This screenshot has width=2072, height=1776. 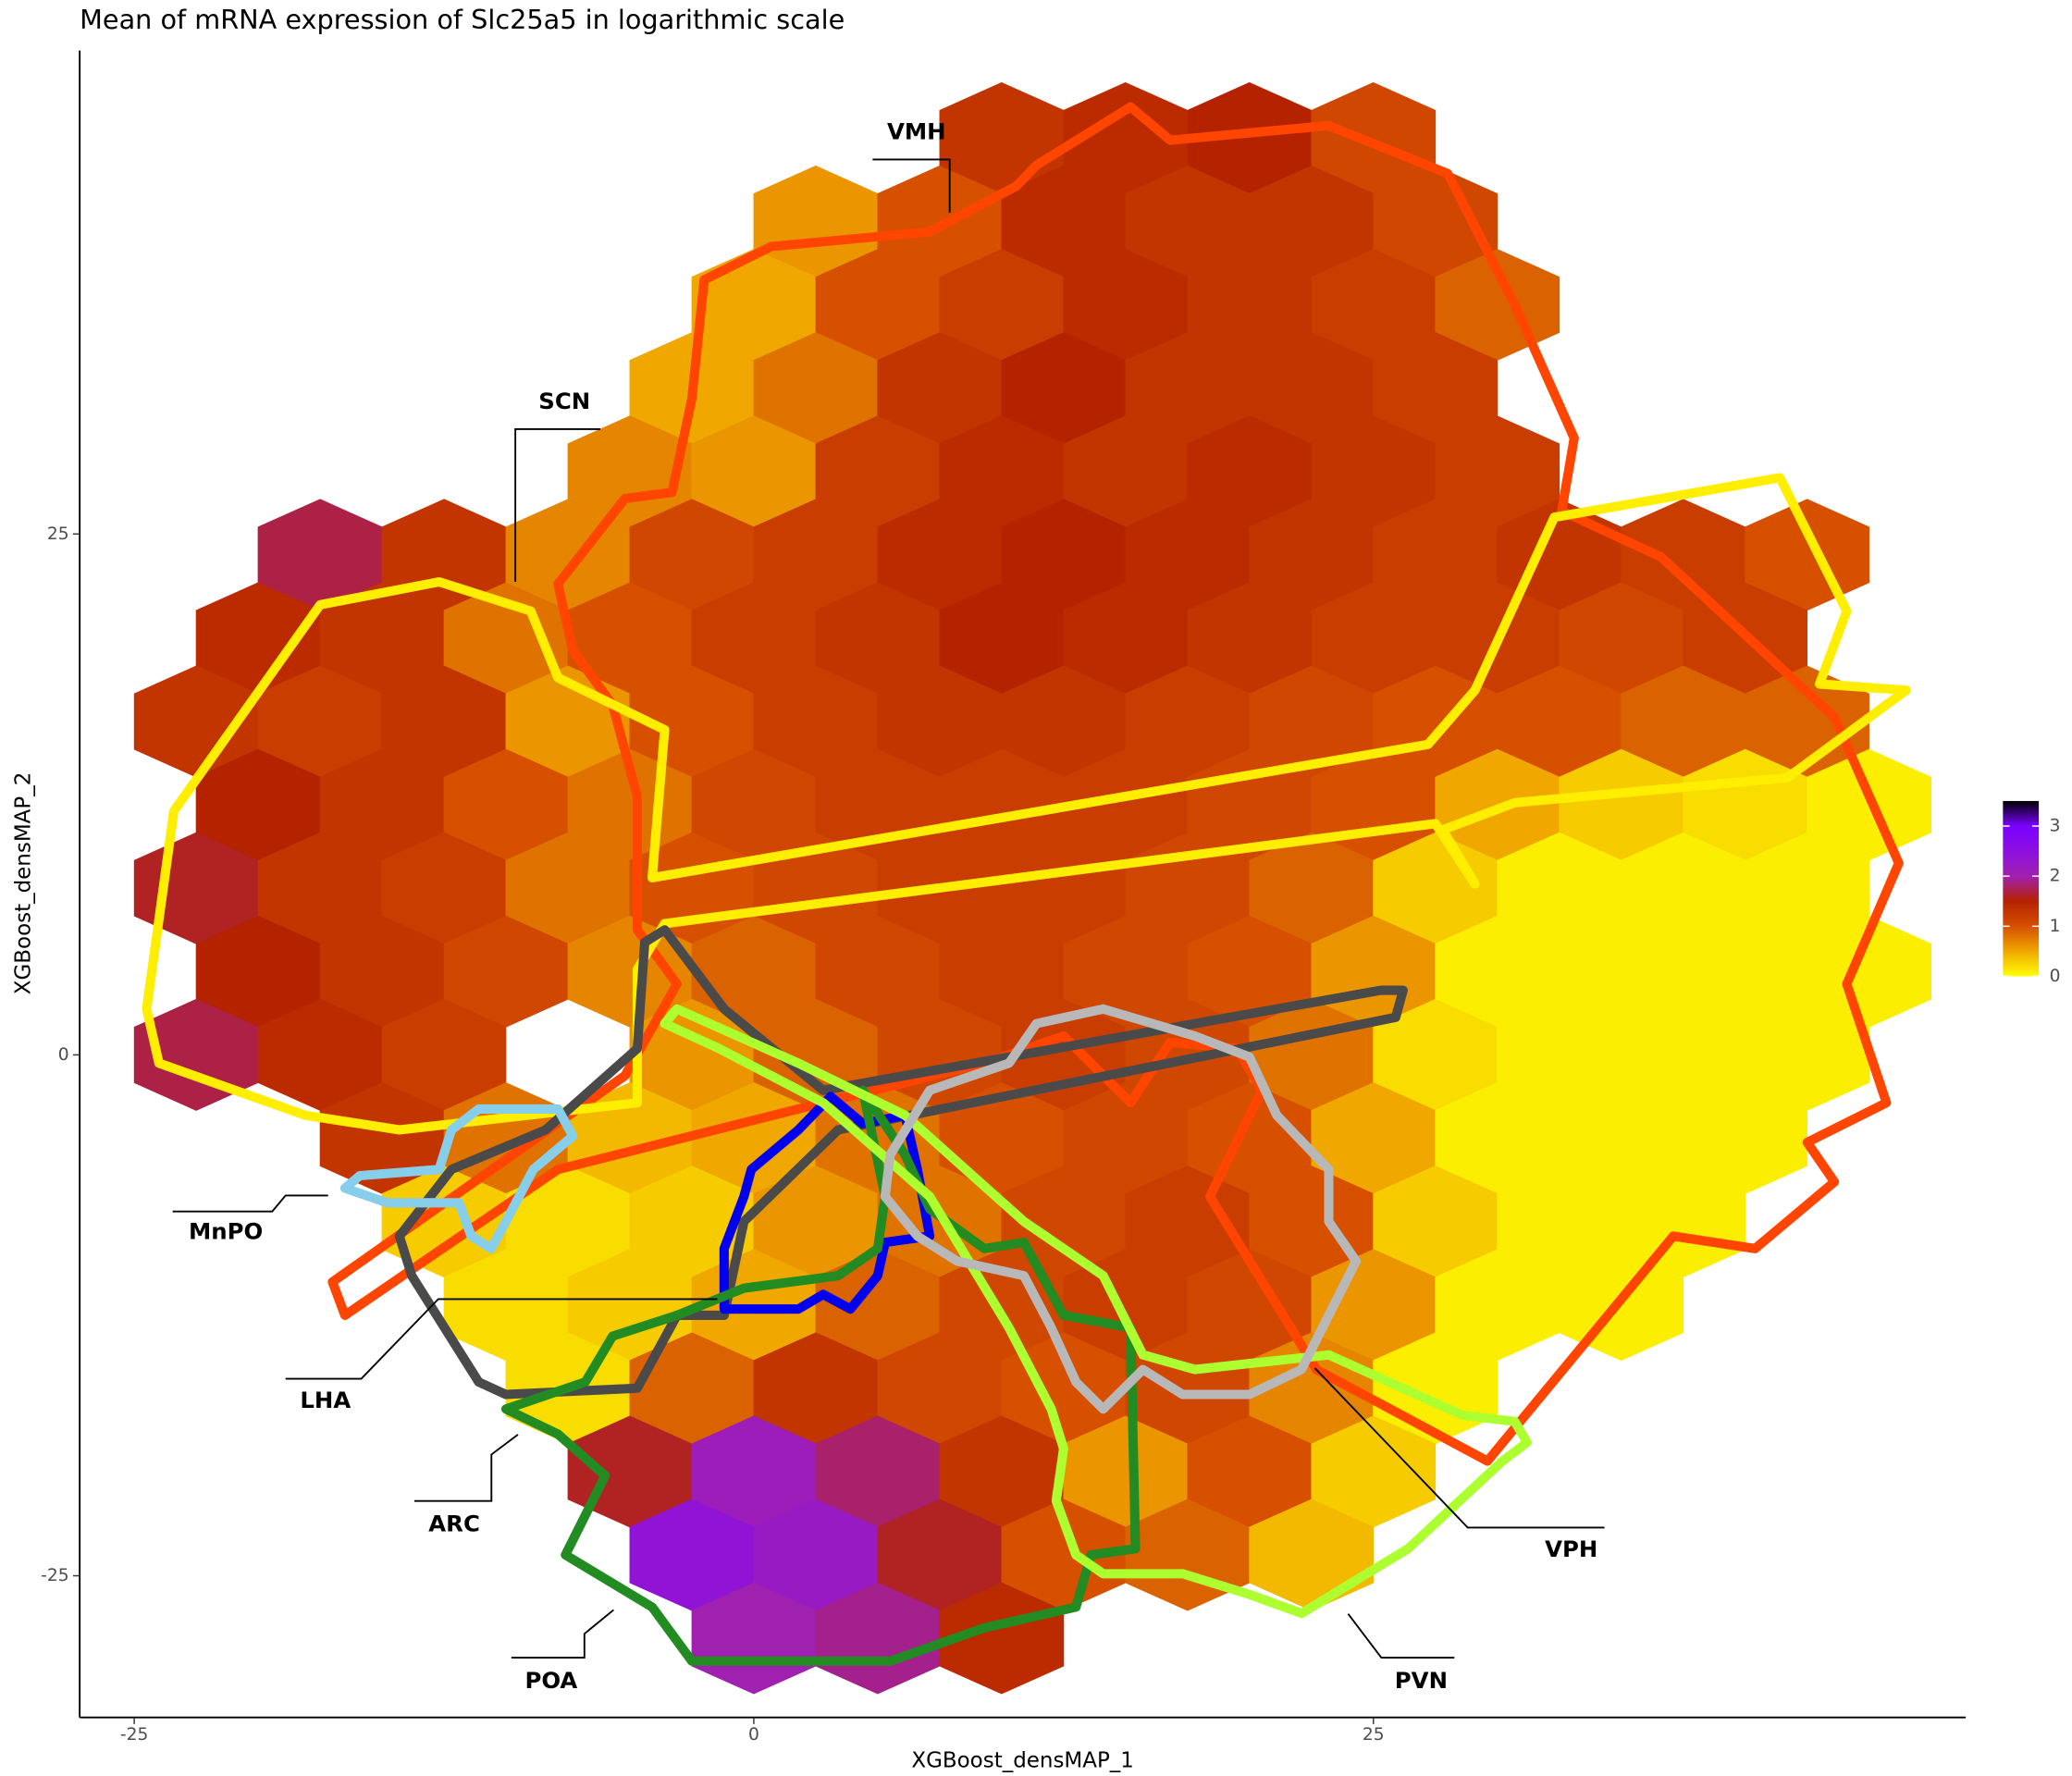 What do you see at coordinates (63, 1055) in the screenshot?
I see `y-tick-label: 0` at bounding box center [63, 1055].